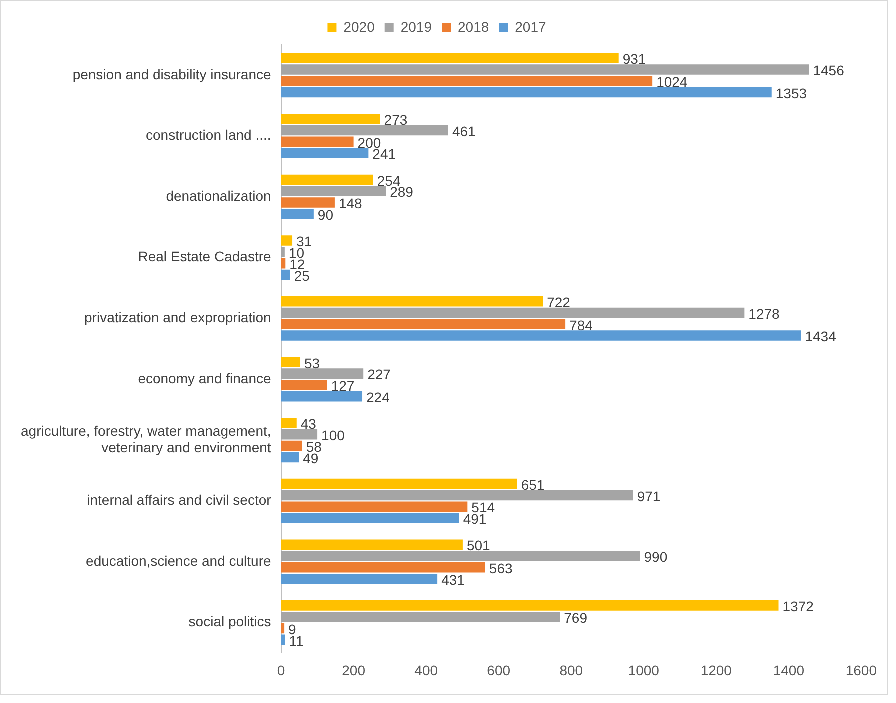 This screenshot has height=703, width=896. Describe the element at coordinates (644, 670) in the screenshot. I see `x-tick-label: 1000` at that location.